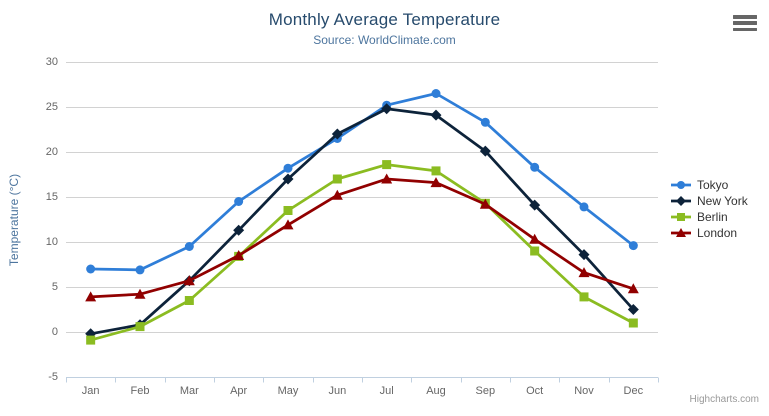  Describe the element at coordinates (189, 246) in the screenshot. I see `data-point-tokyo-mar` at that location.